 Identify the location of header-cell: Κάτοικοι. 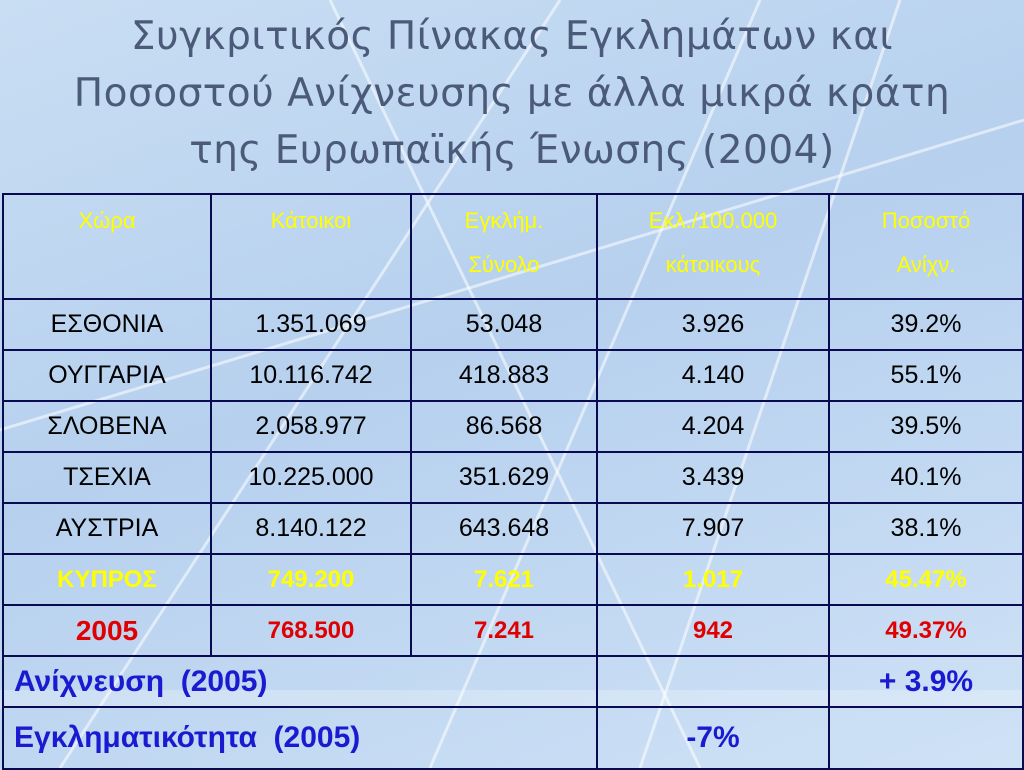
(311, 246).